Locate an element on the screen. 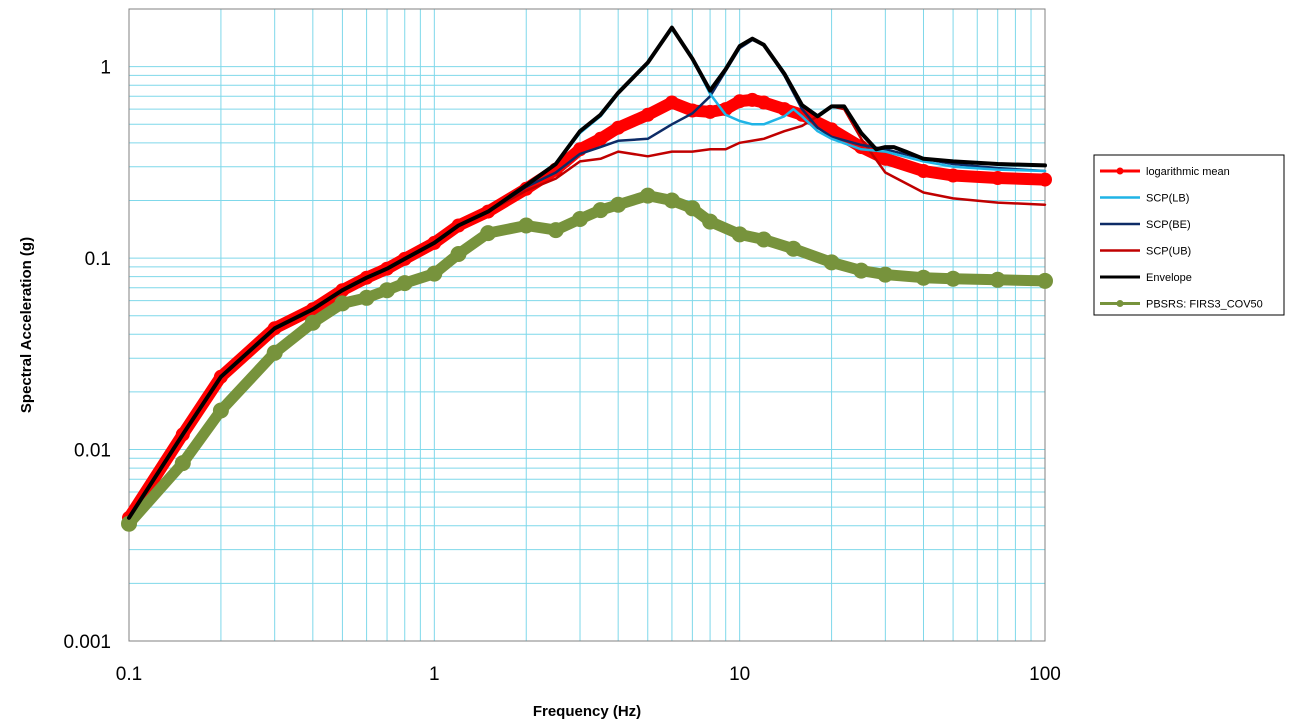 This screenshot has height=726, width=1289. legend-item-scp-lb: SCP(LB) is located at coordinates (1144, 199).